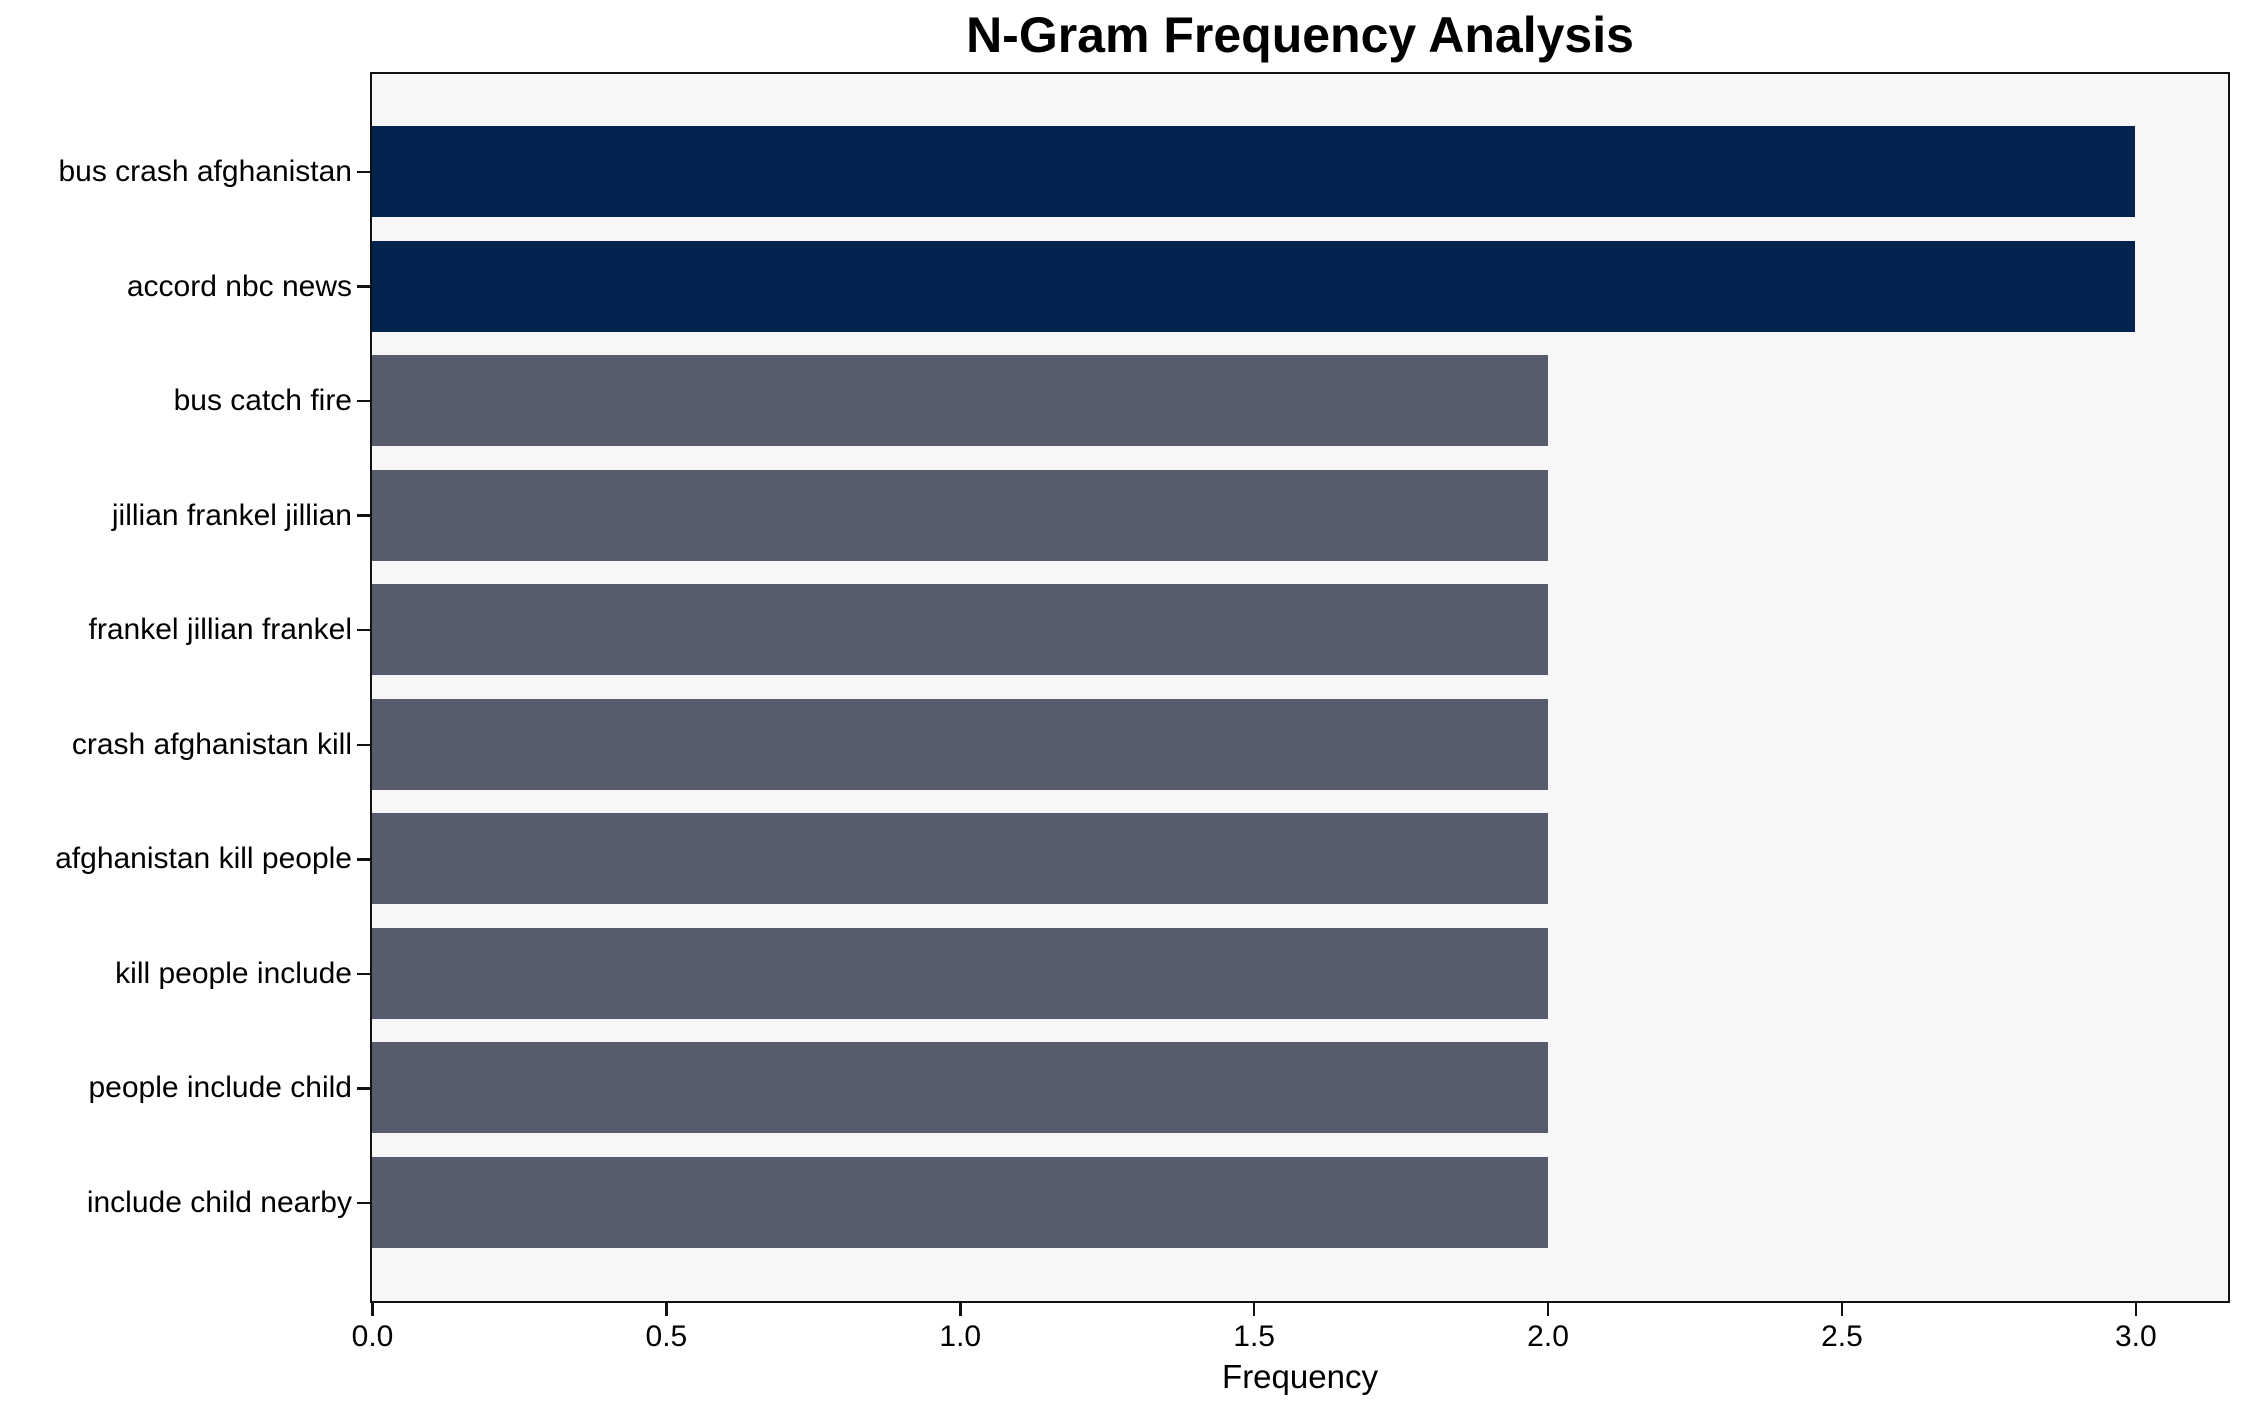 Image resolution: width=2249 pixels, height=1414 pixels. I want to click on bar-accord-nbc-news, so click(1254, 286).